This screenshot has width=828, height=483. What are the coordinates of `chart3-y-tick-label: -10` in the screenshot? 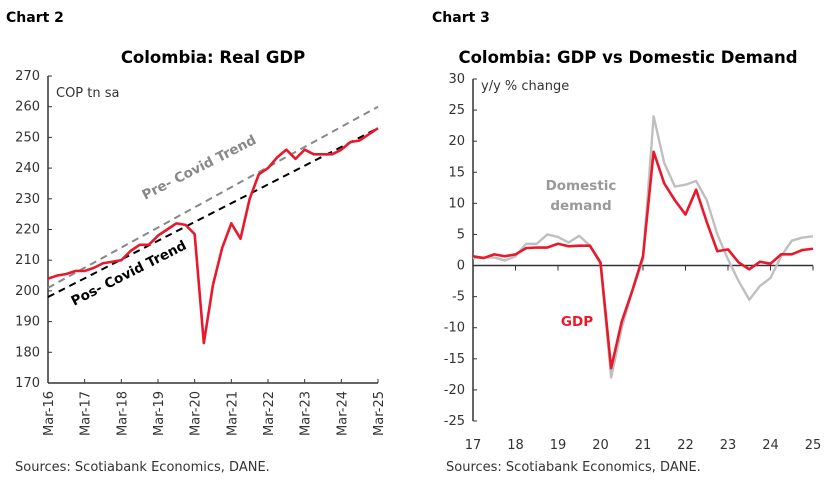 It's located at (454, 328).